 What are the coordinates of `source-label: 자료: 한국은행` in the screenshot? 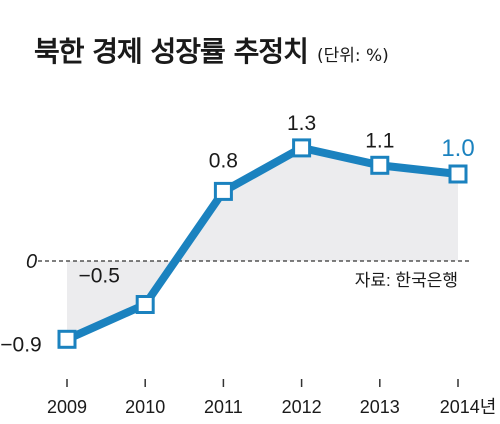 It's located at (406, 280).